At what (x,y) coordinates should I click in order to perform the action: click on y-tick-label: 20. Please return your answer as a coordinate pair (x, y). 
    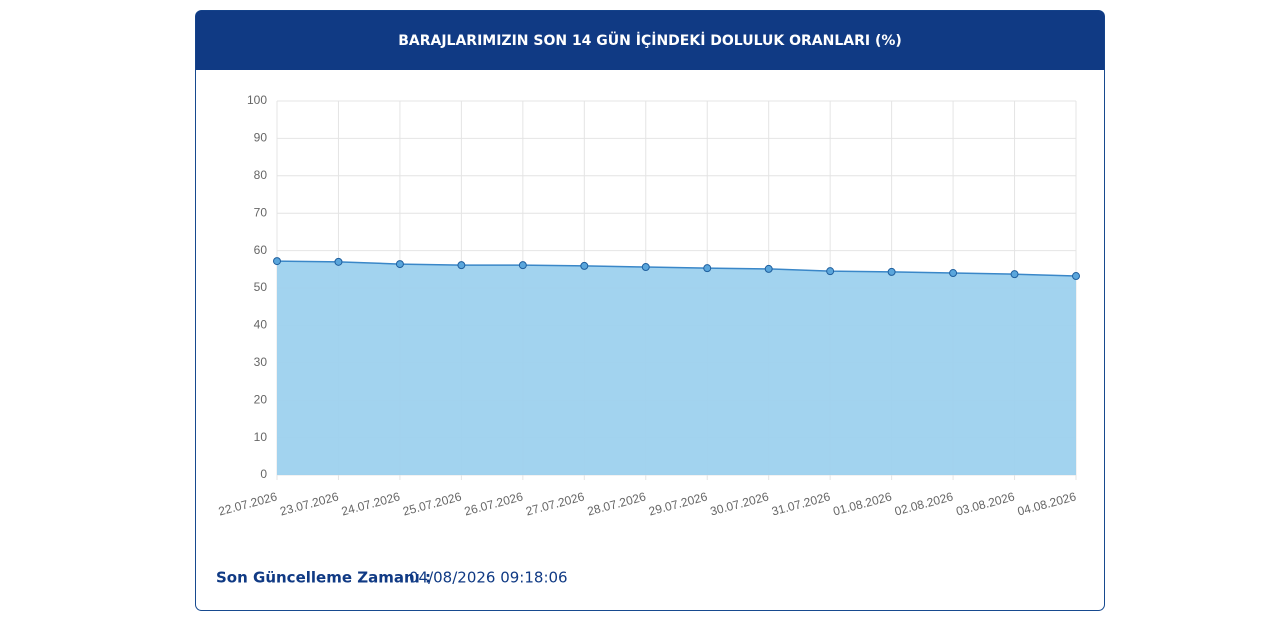
    Looking at the image, I should click on (261, 399).